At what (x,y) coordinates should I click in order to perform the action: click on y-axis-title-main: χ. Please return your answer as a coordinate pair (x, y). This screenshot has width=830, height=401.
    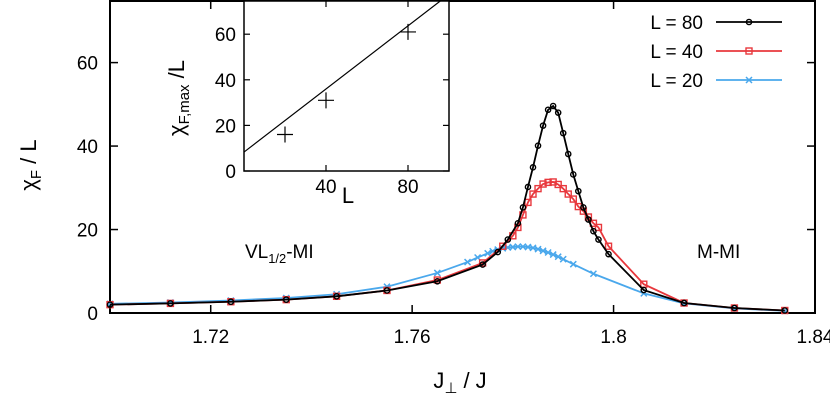
    Looking at the image, I should click on (28, 185).